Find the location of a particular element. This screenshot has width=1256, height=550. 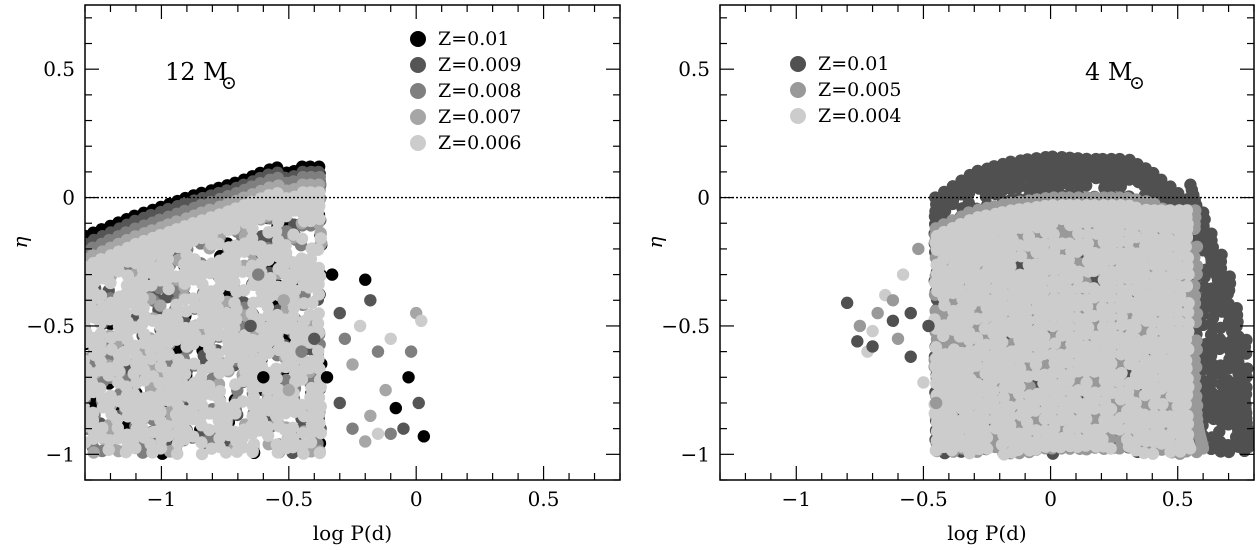

legend-label: Z=0.005 is located at coordinates (860, 90).